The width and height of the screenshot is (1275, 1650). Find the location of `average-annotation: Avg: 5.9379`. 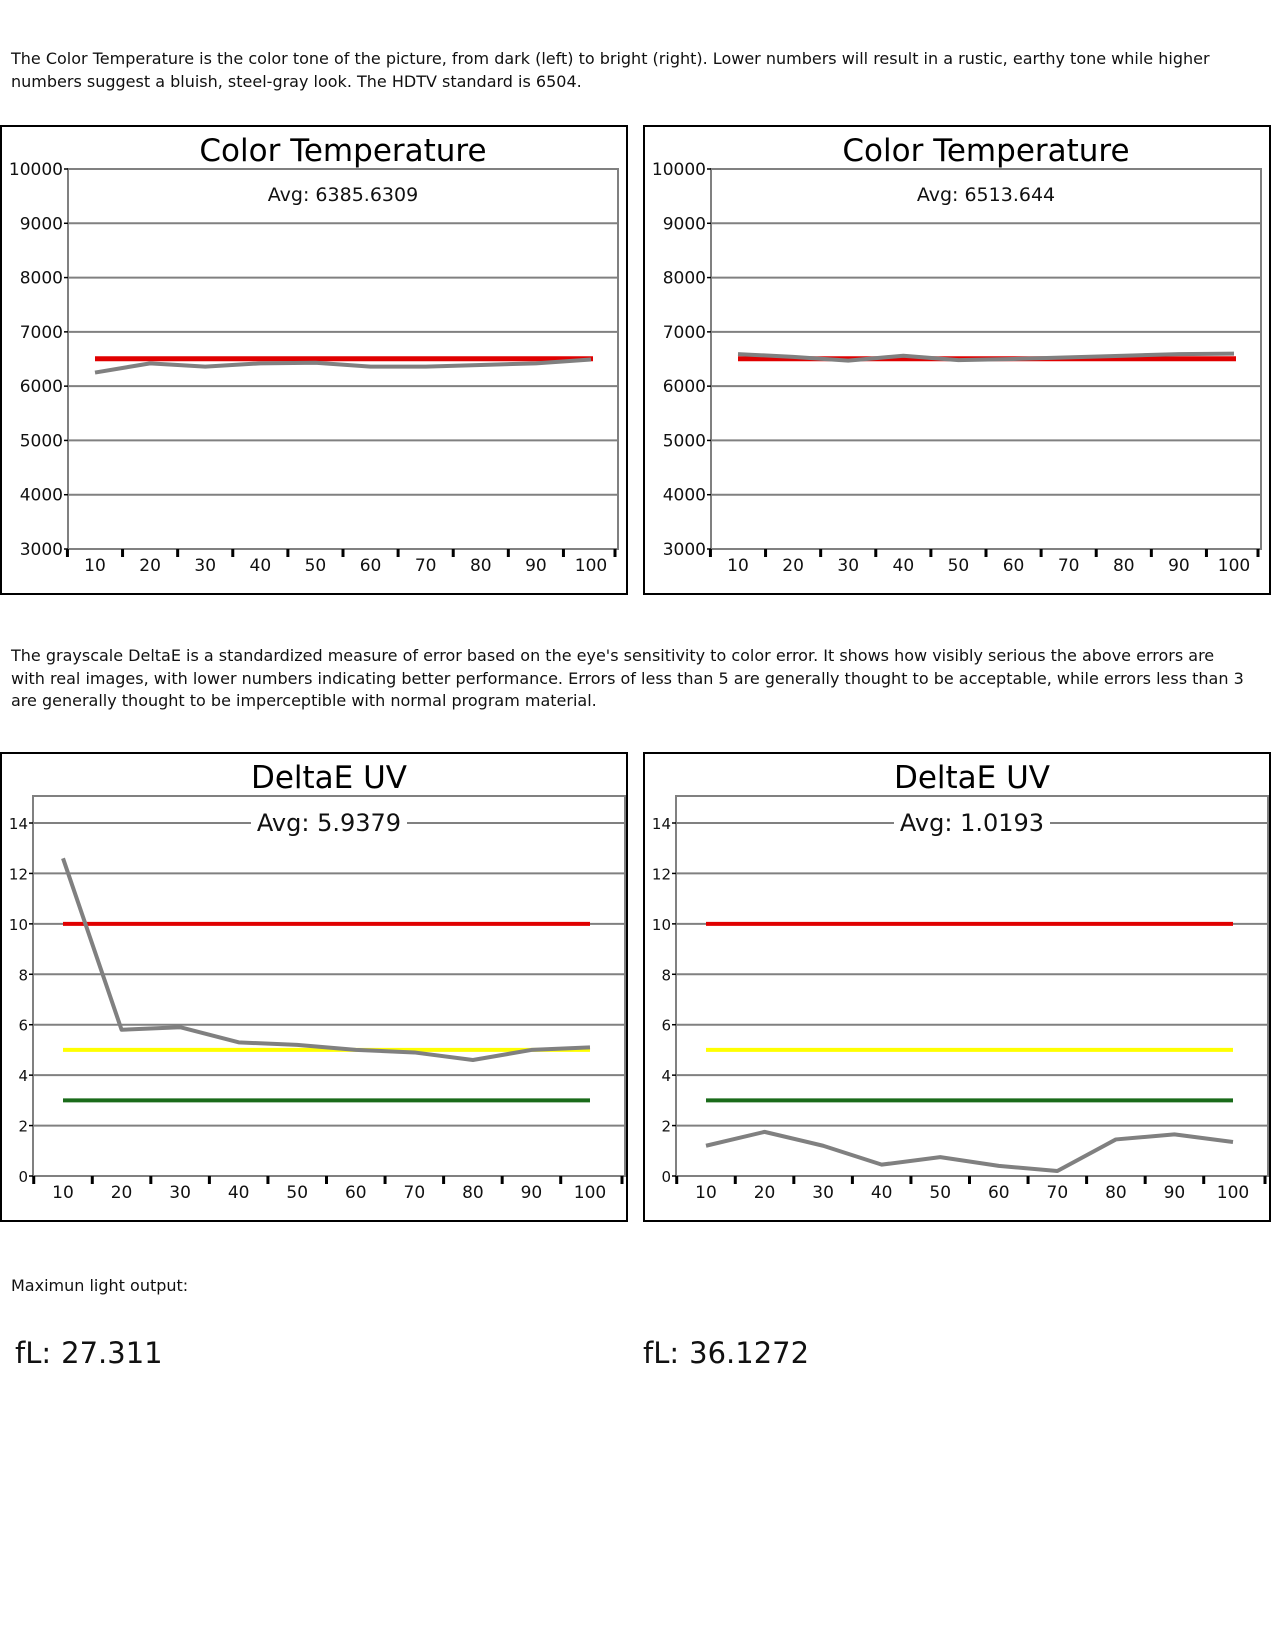

average-annotation: Avg: 5.9379 is located at coordinates (329, 823).